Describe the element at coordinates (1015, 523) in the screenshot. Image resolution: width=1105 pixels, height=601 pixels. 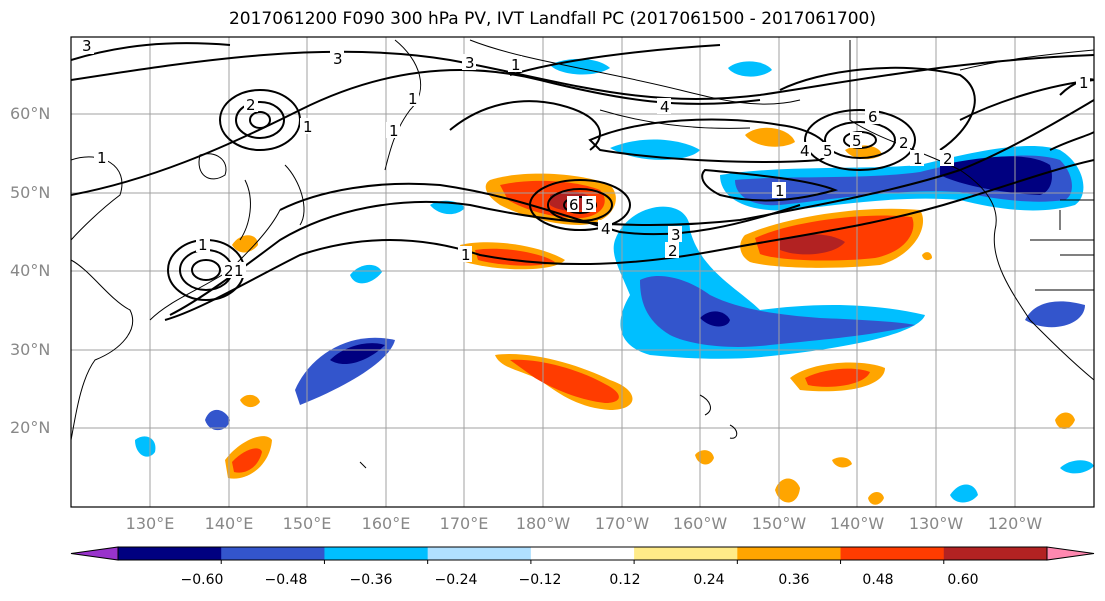
I see `longitude-label: 120°W` at that location.